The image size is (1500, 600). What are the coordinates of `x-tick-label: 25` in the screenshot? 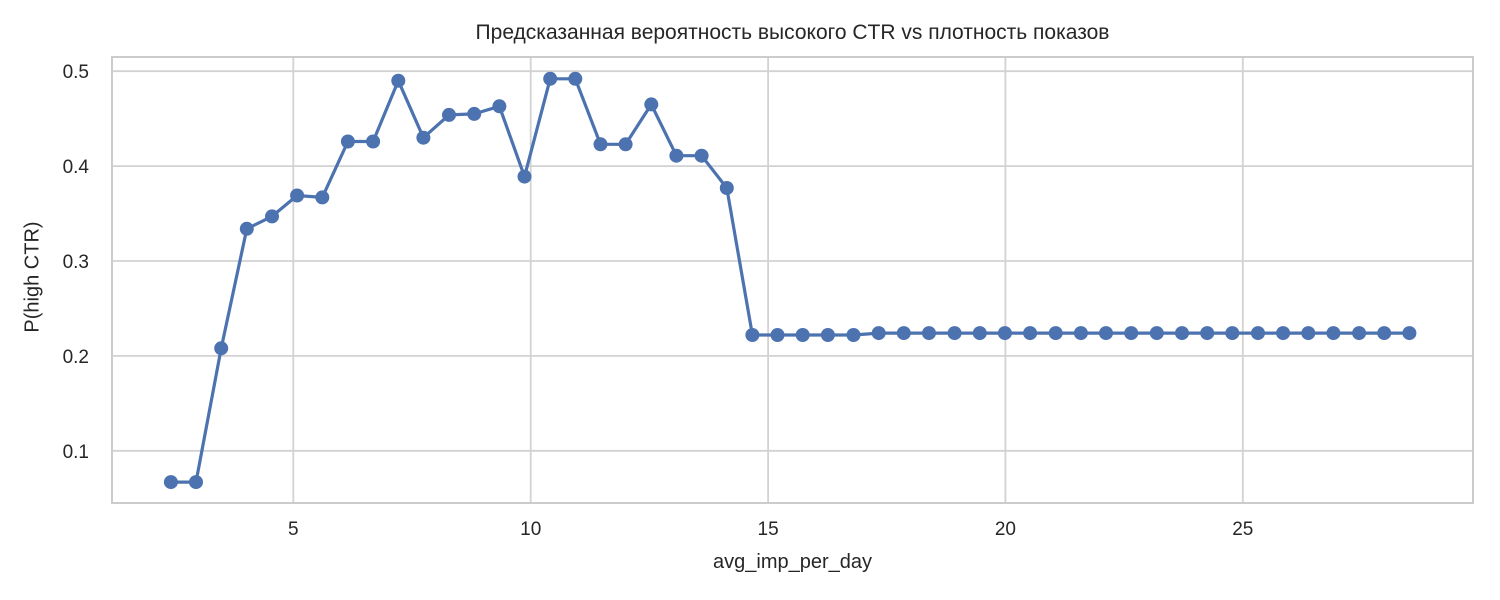 It's located at (1242, 529).